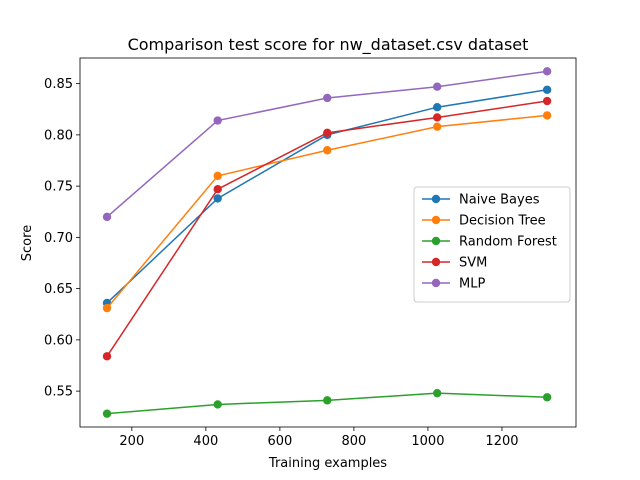 This screenshot has width=640, height=480. What do you see at coordinates (473, 263) in the screenshot?
I see `legend-label: SVM` at bounding box center [473, 263].